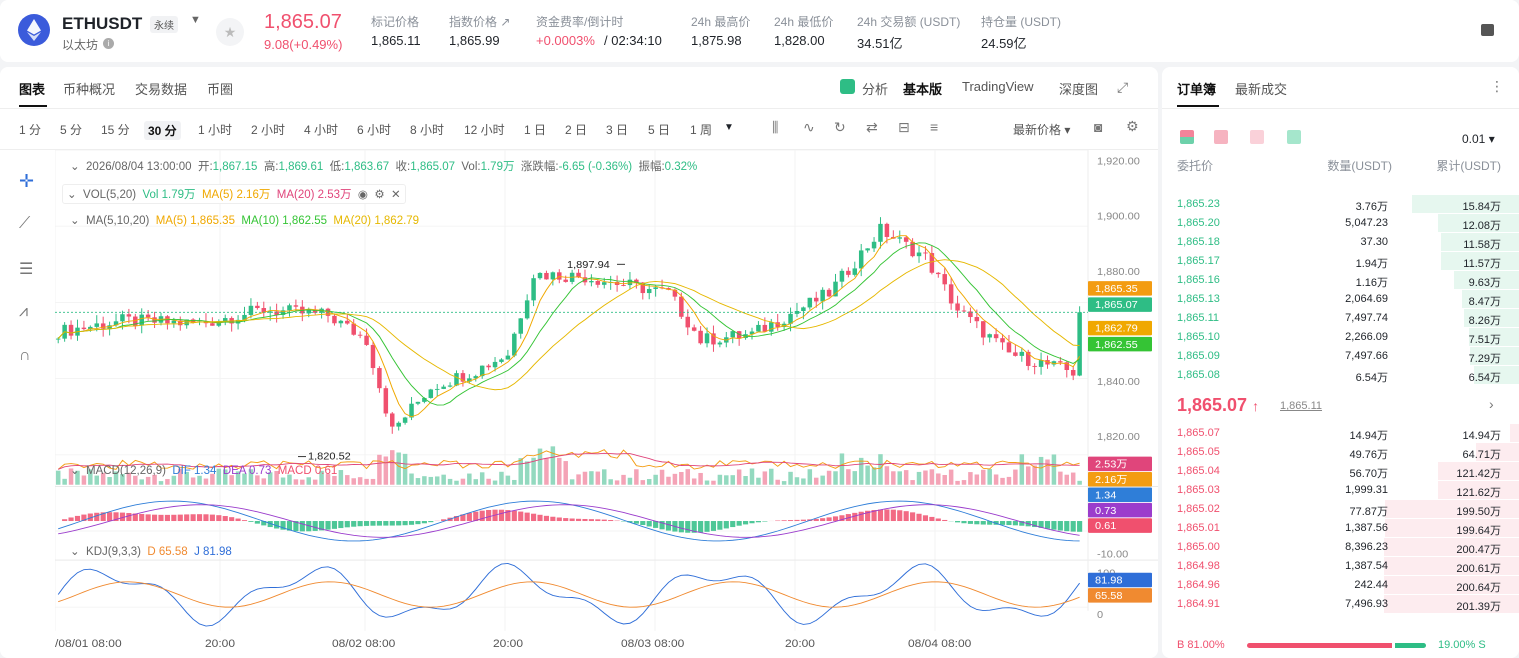 This screenshot has height=658, width=1519. What do you see at coordinates (875, 89) in the screenshot?
I see `right-tab-0: 分析` at bounding box center [875, 89].